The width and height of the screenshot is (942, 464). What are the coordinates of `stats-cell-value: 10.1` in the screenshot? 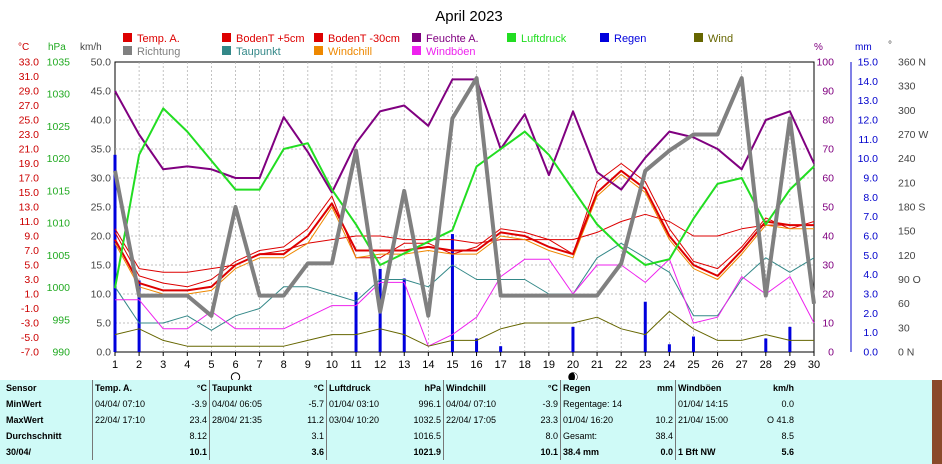 It's located at (198, 452).